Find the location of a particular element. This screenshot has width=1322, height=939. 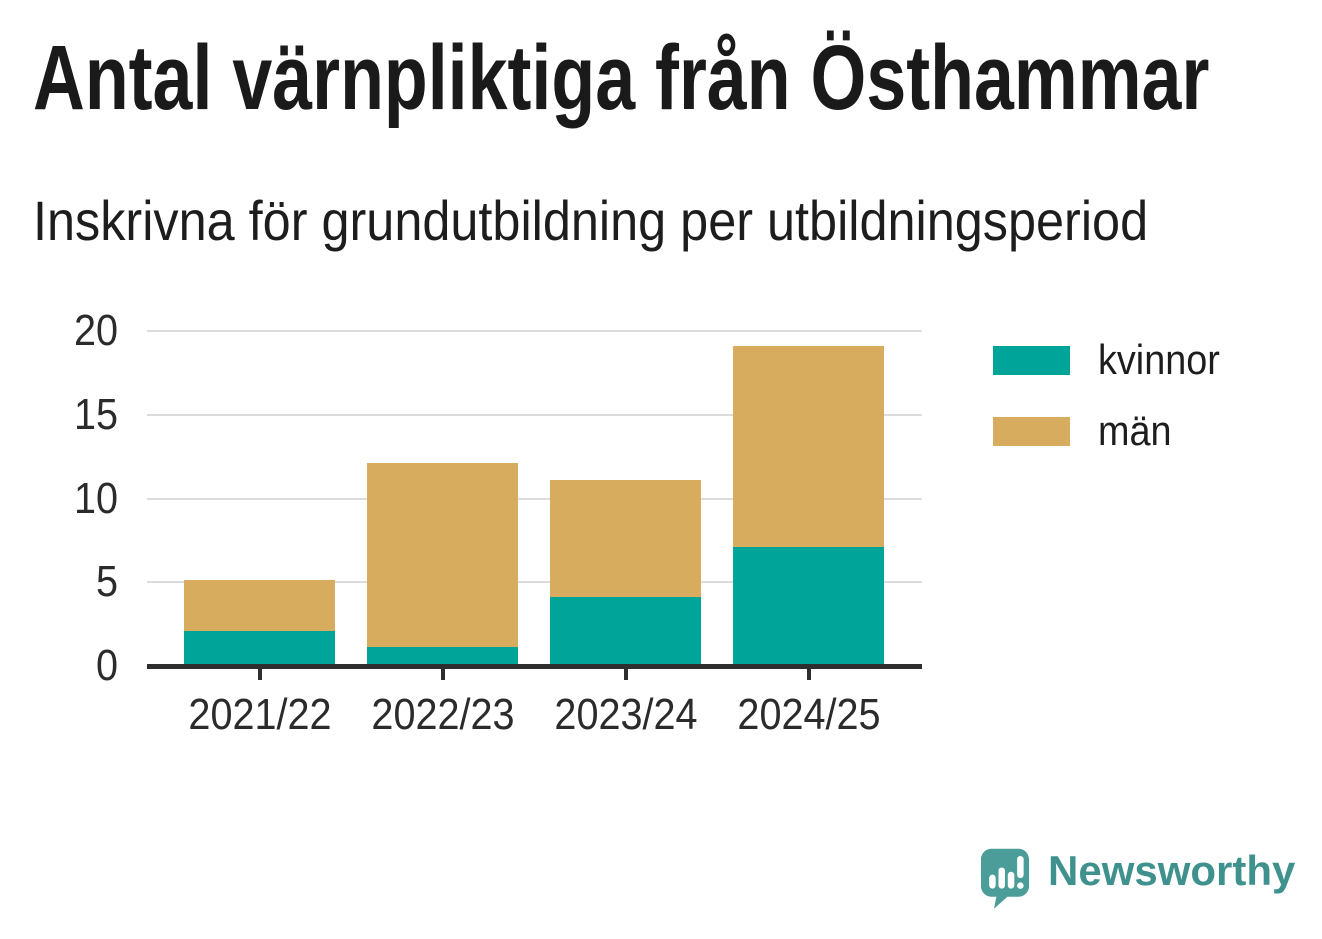

x-axis-line is located at coordinates (534, 666).